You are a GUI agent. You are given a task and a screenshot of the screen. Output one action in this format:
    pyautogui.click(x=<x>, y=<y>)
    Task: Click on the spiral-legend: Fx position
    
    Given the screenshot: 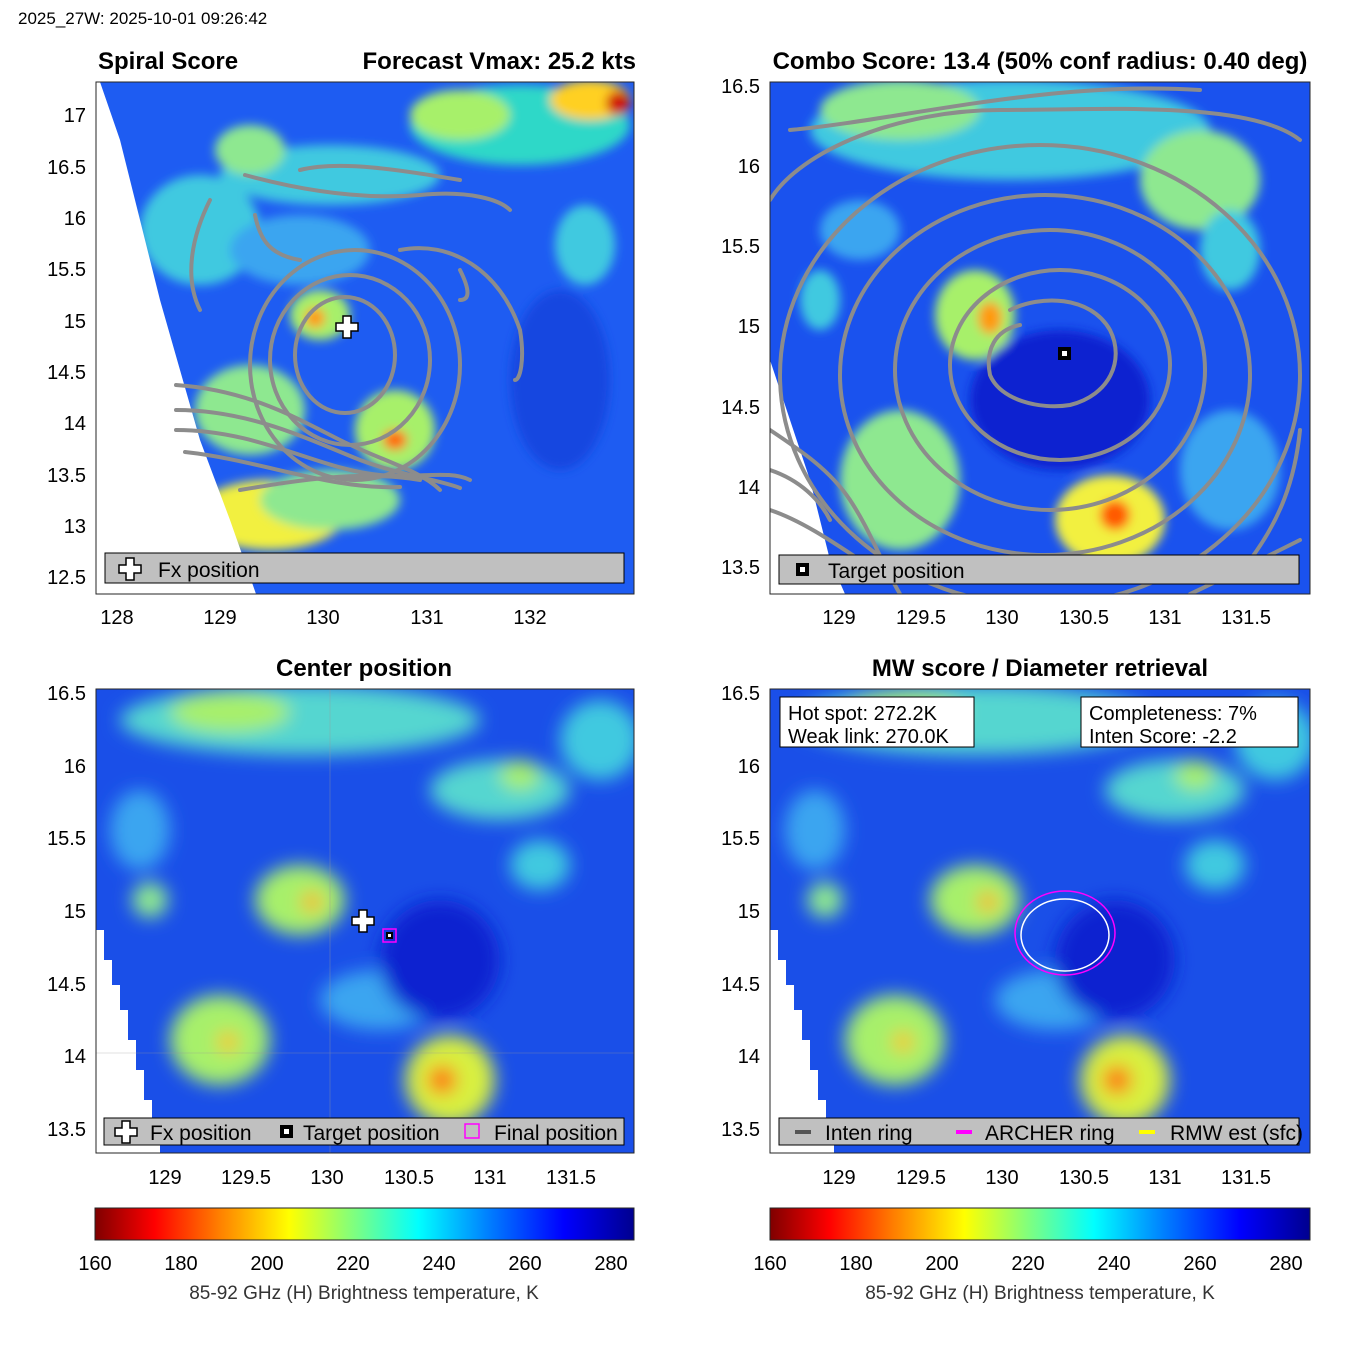 What is the action you would take?
    pyautogui.click(x=364, y=568)
    